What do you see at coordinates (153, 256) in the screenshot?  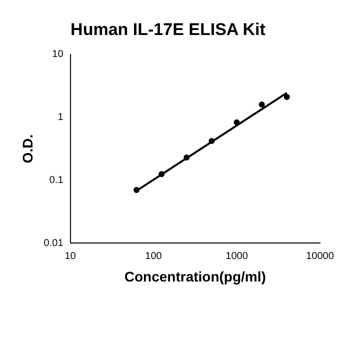 I see `x-tick-label: 100` at bounding box center [153, 256].